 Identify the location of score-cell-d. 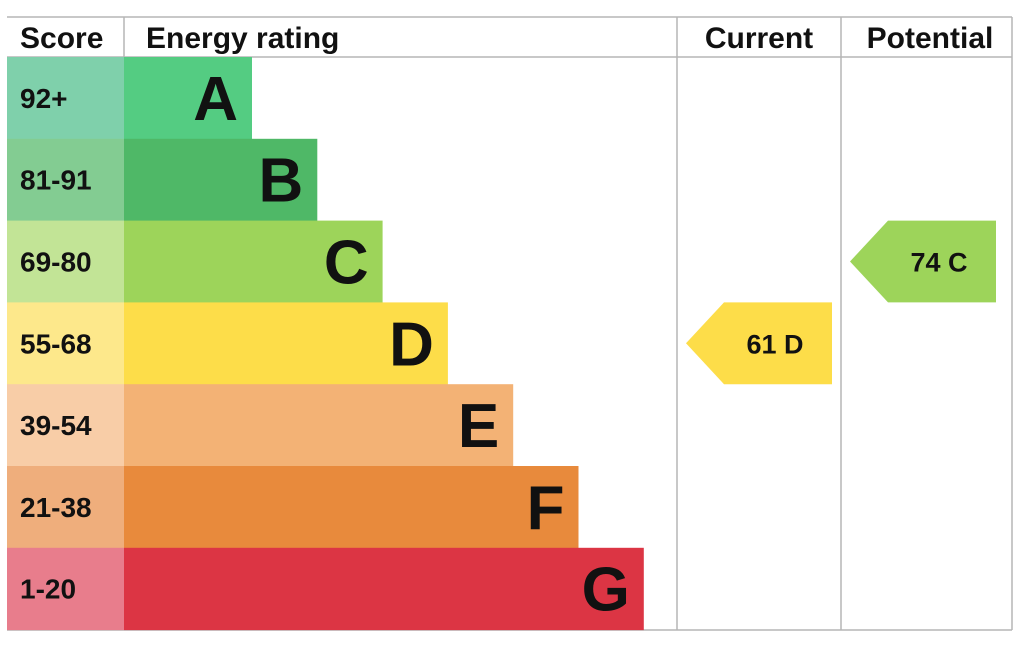
(65, 343).